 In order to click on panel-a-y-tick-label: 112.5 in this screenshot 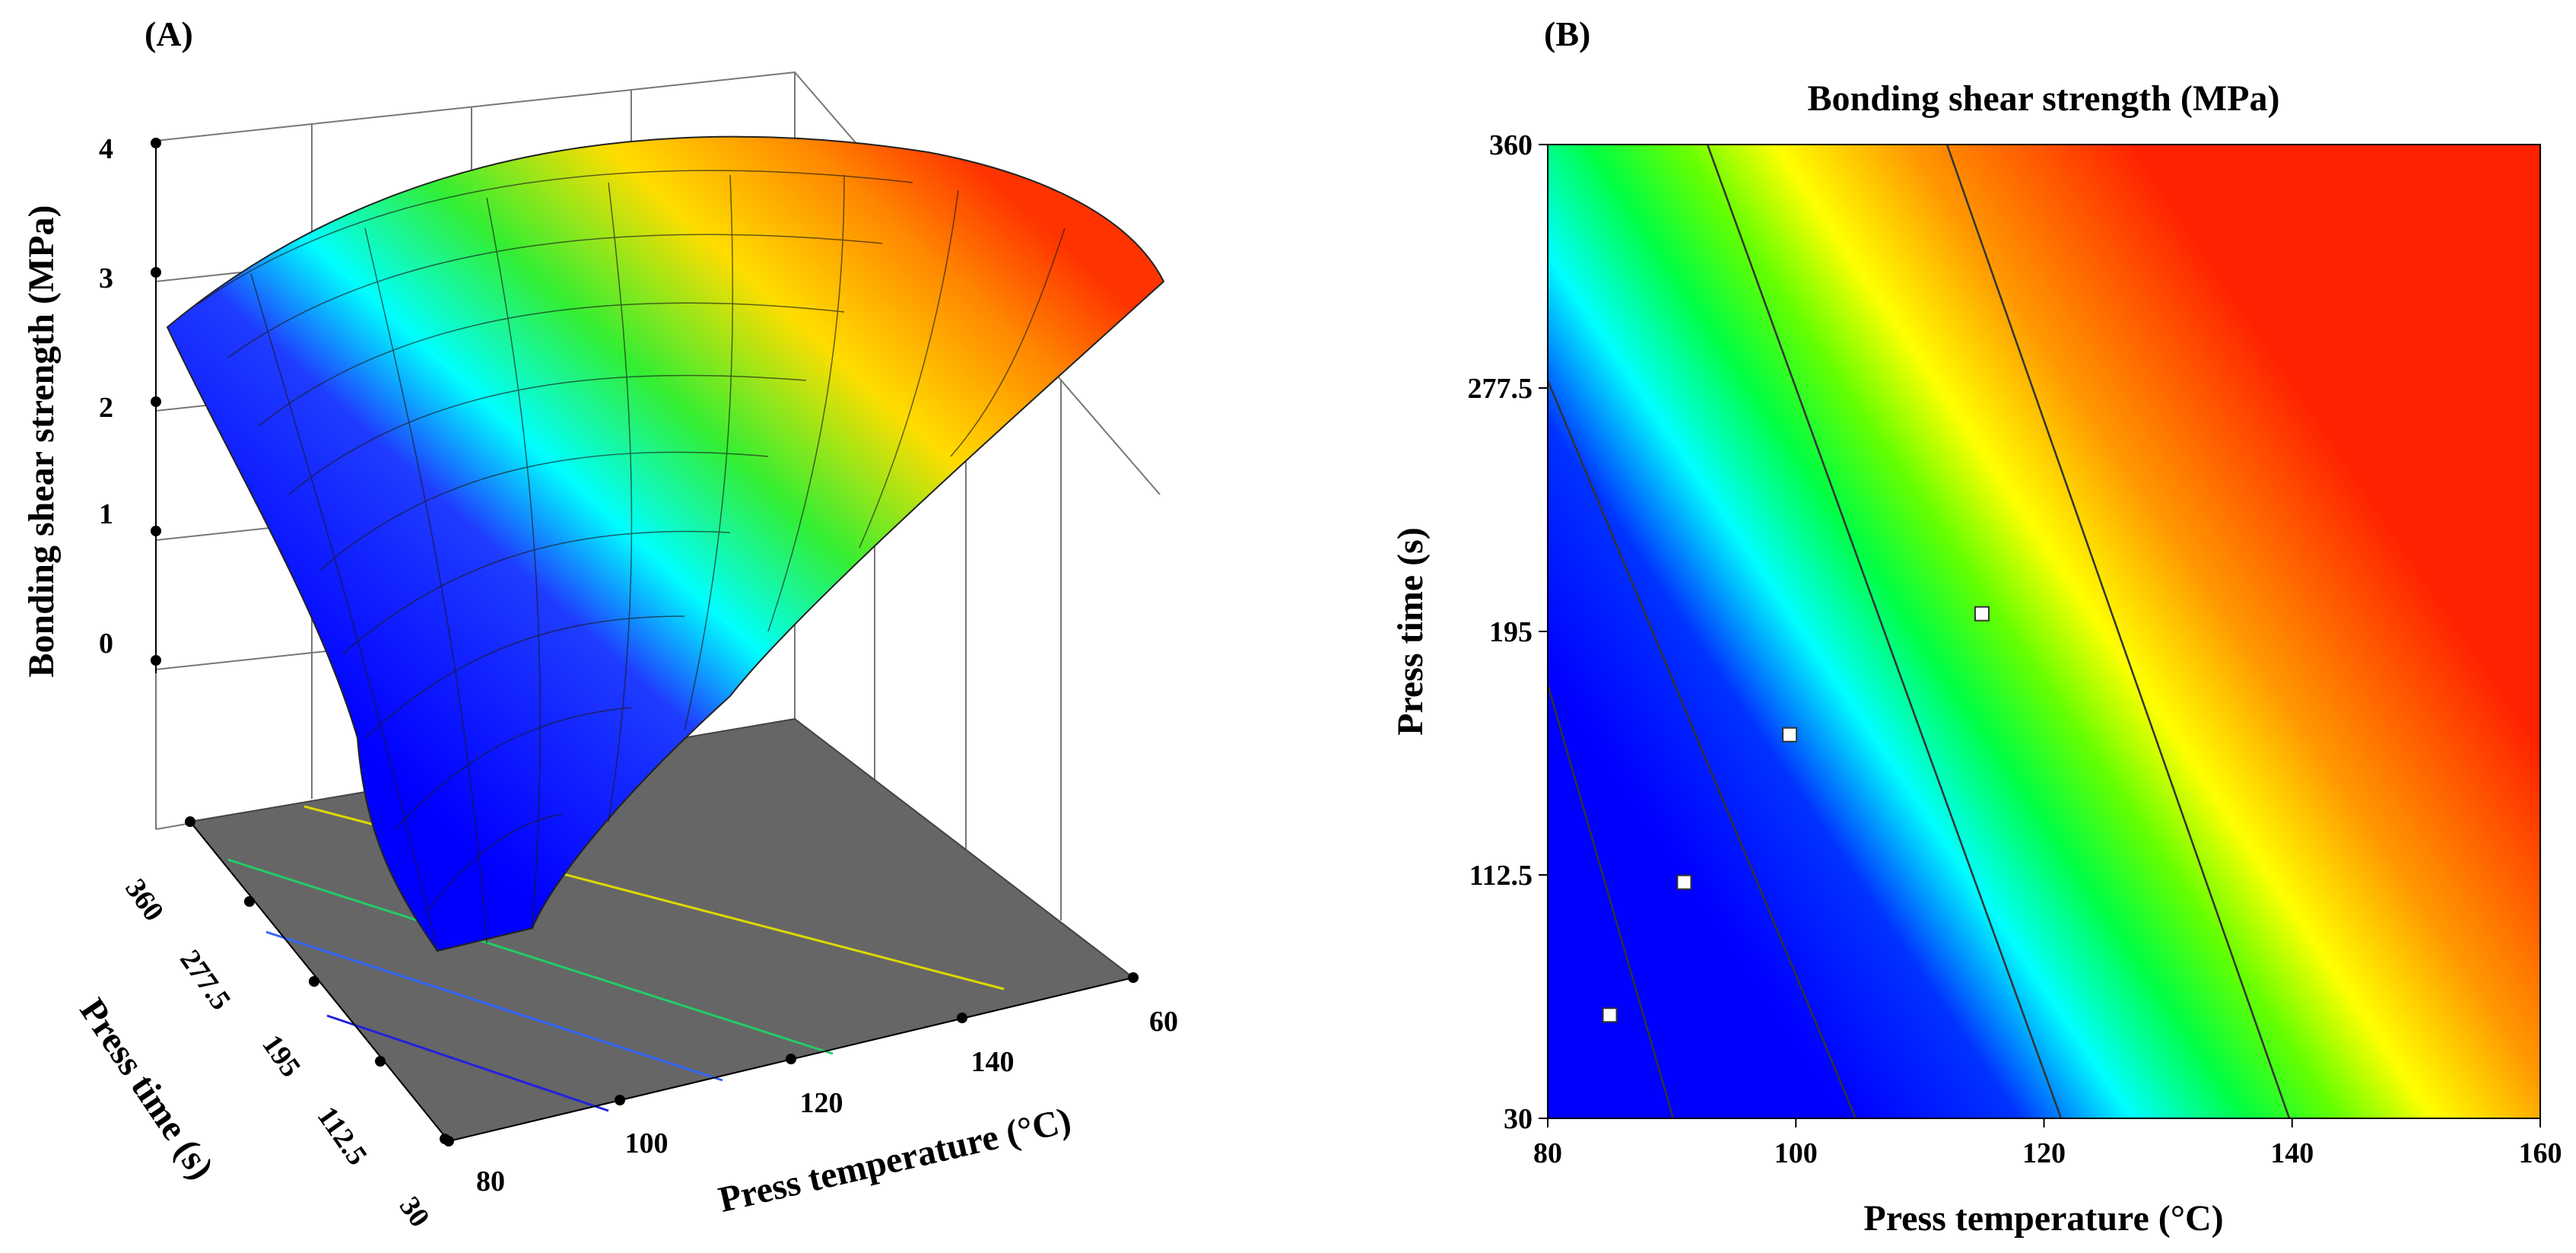, I will do `click(342, 1136)`.